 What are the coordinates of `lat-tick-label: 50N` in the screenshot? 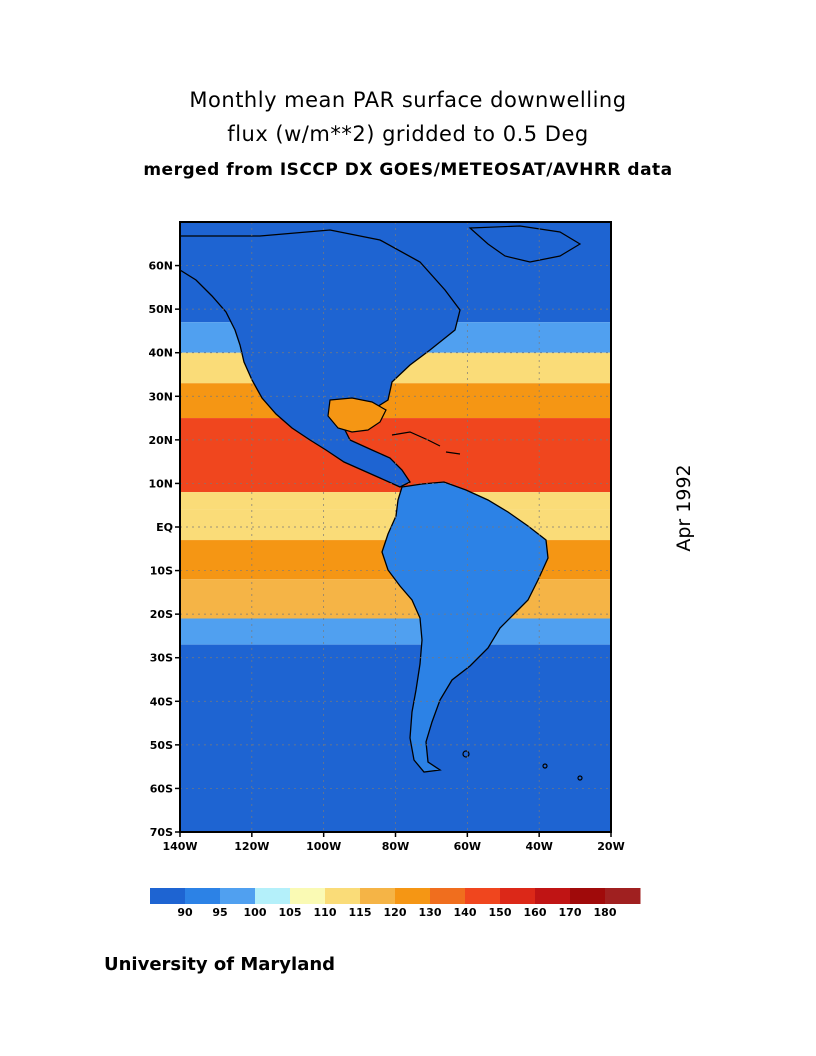 It's located at (160, 309).